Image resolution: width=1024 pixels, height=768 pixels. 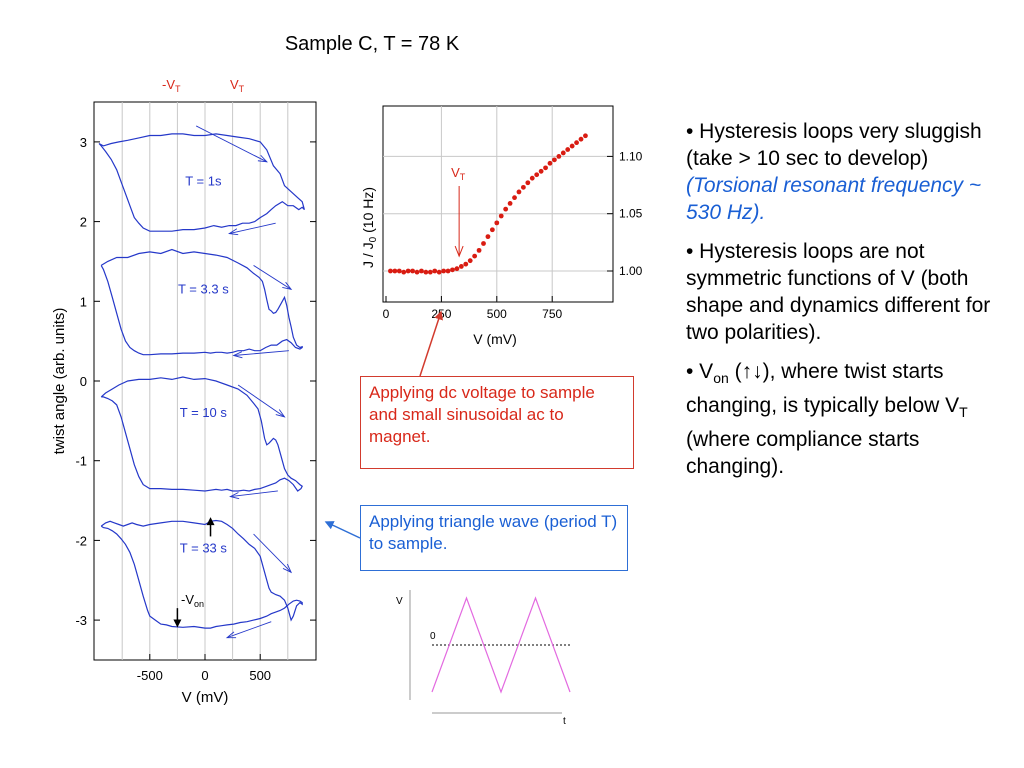 I want to click on compliance-plot-frame, so click(x=498, y=204).